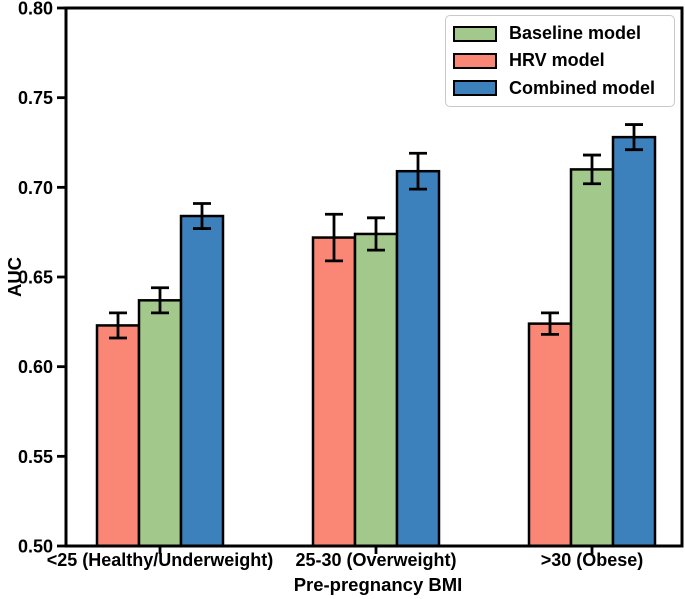 Image resolution: width=685 pixels, height=599 pixels. I want to click on x-axis-tick-label: <25 (Healthy/Underweight), so click(160, 560).